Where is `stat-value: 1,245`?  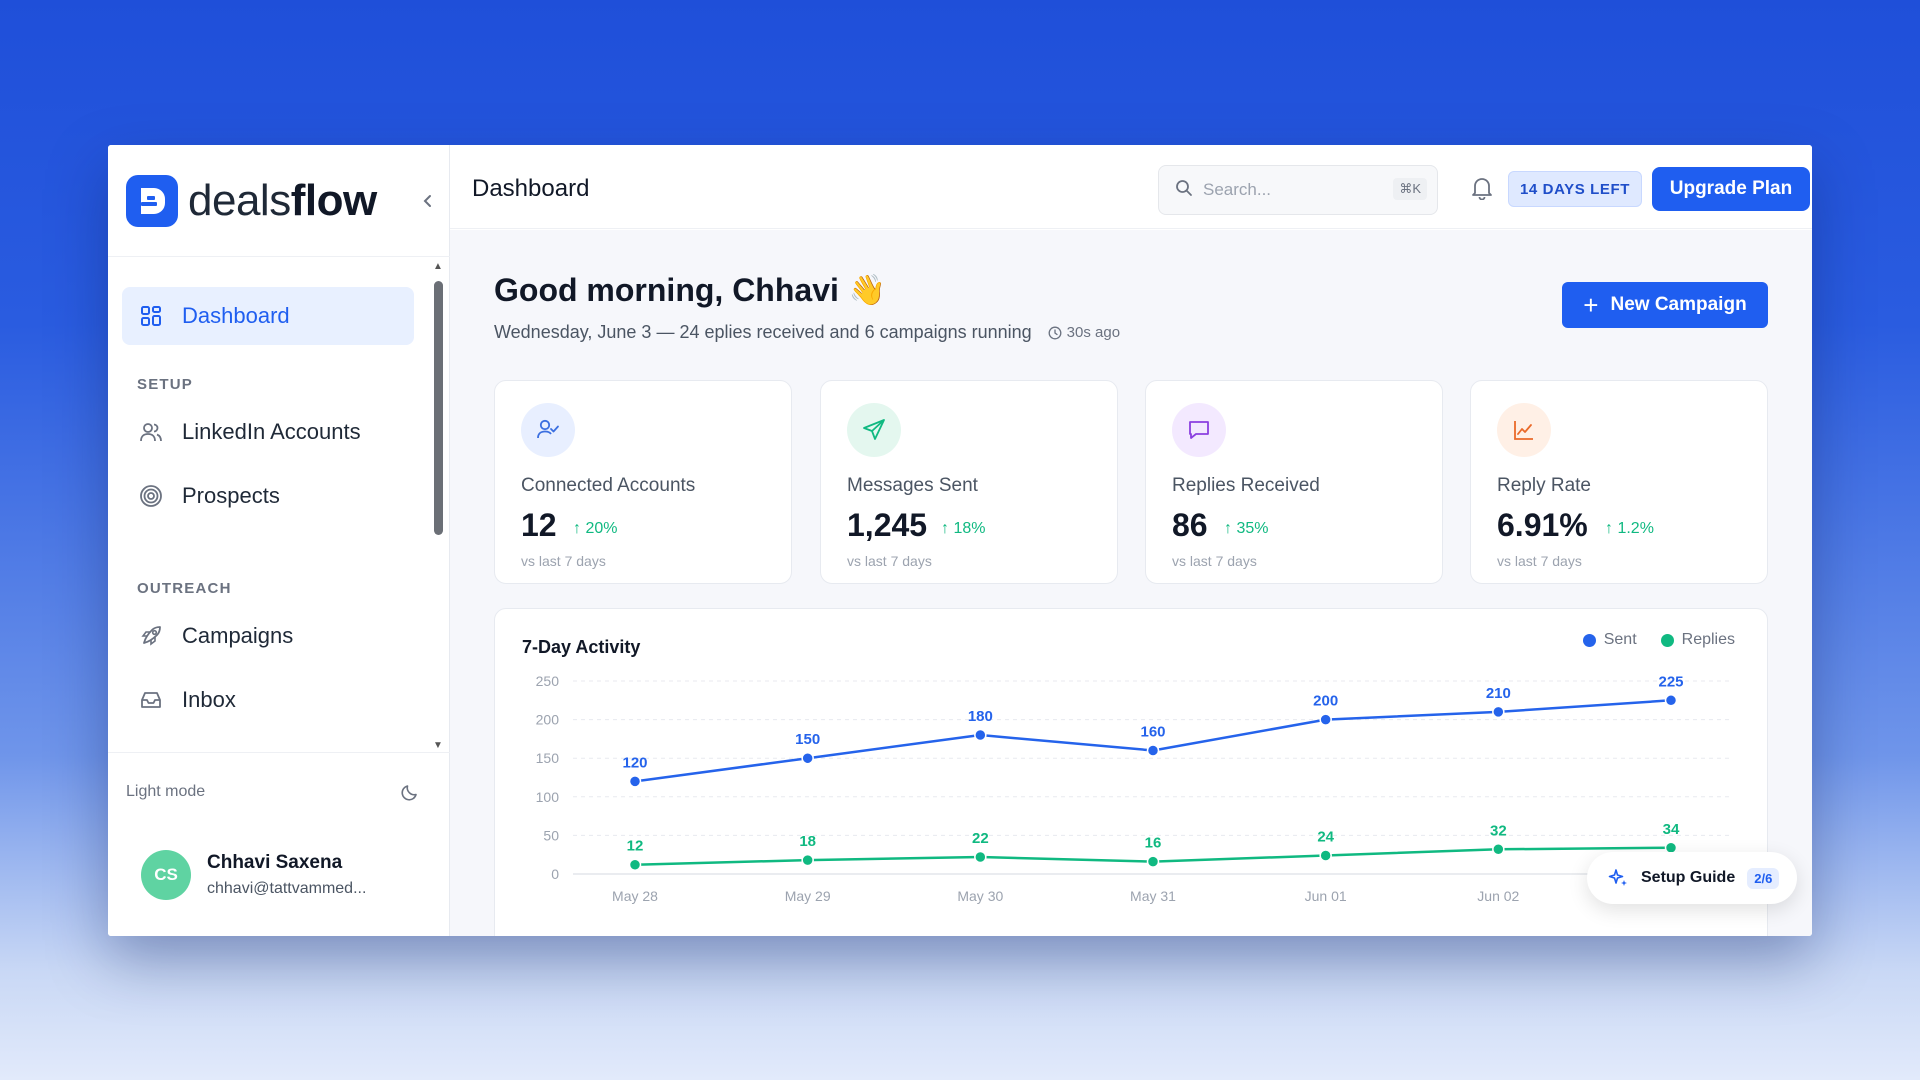
stat-value: 1,245 is located at coordinates (887, 525).